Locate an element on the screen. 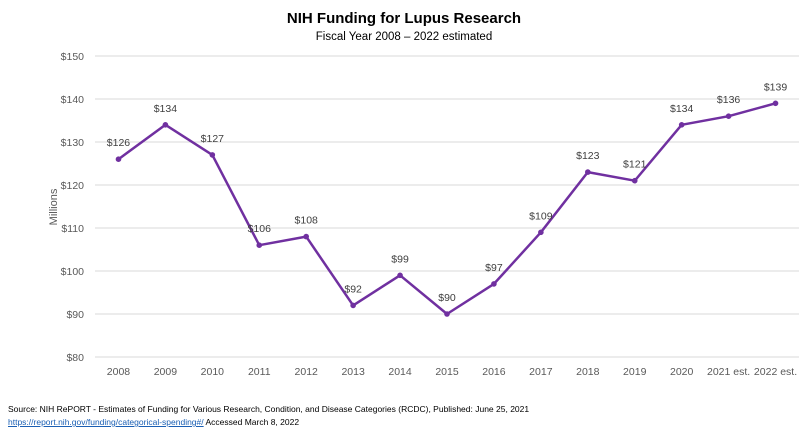 The height and width of the screenshot is (432, 804). y-axis-label: Millions is located at coordinates (54, 206).